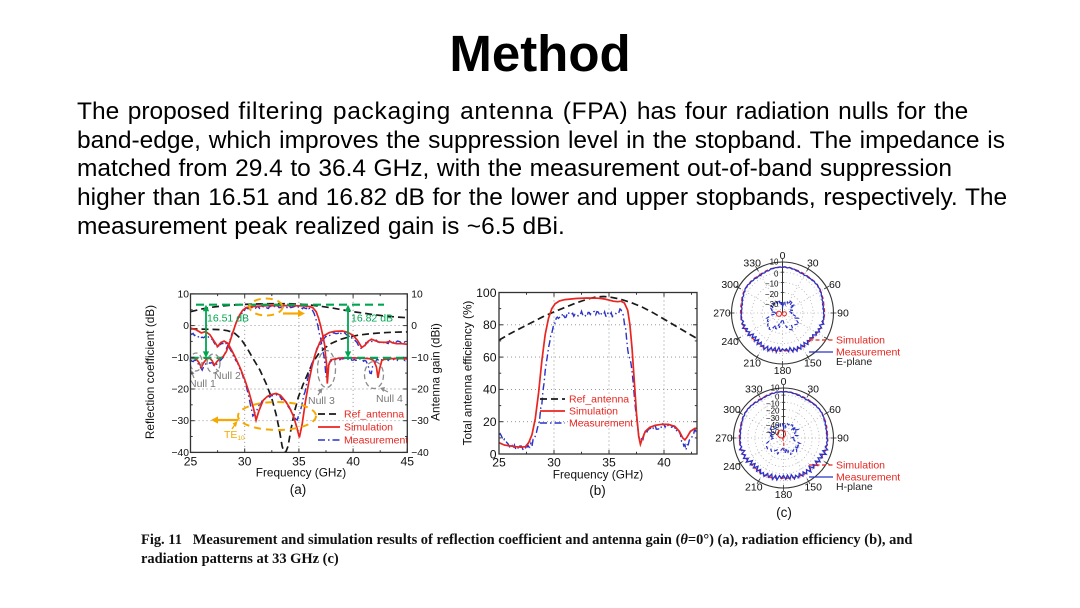 Image resolution: width=1080 pixels, height=608 pixels. Describe the element at coordinates (486, 293) in the screenshot. I see `svg-text: 100` at that location.